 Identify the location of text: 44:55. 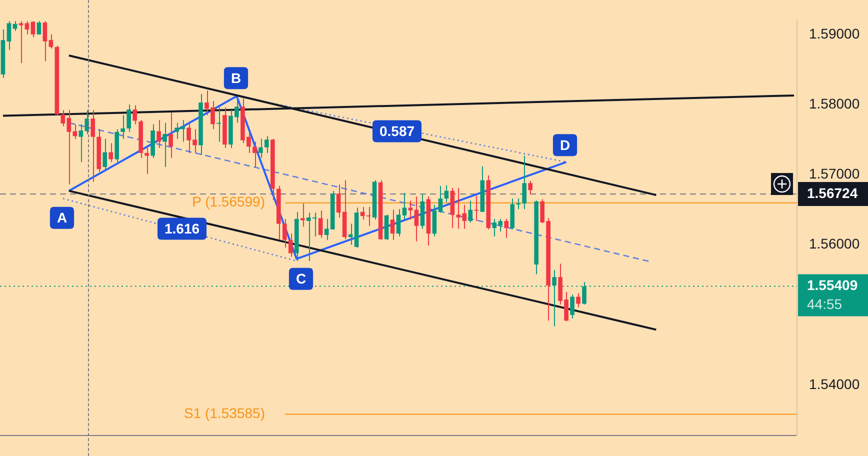
(824, 304).